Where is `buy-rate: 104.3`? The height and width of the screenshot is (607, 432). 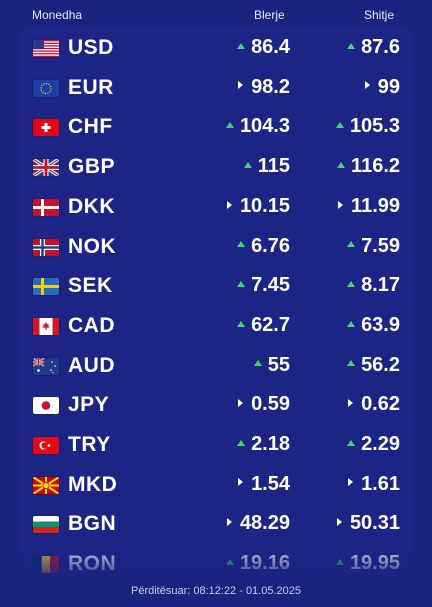 buy-rate: 104.3 is located at coordinates (257, 126).